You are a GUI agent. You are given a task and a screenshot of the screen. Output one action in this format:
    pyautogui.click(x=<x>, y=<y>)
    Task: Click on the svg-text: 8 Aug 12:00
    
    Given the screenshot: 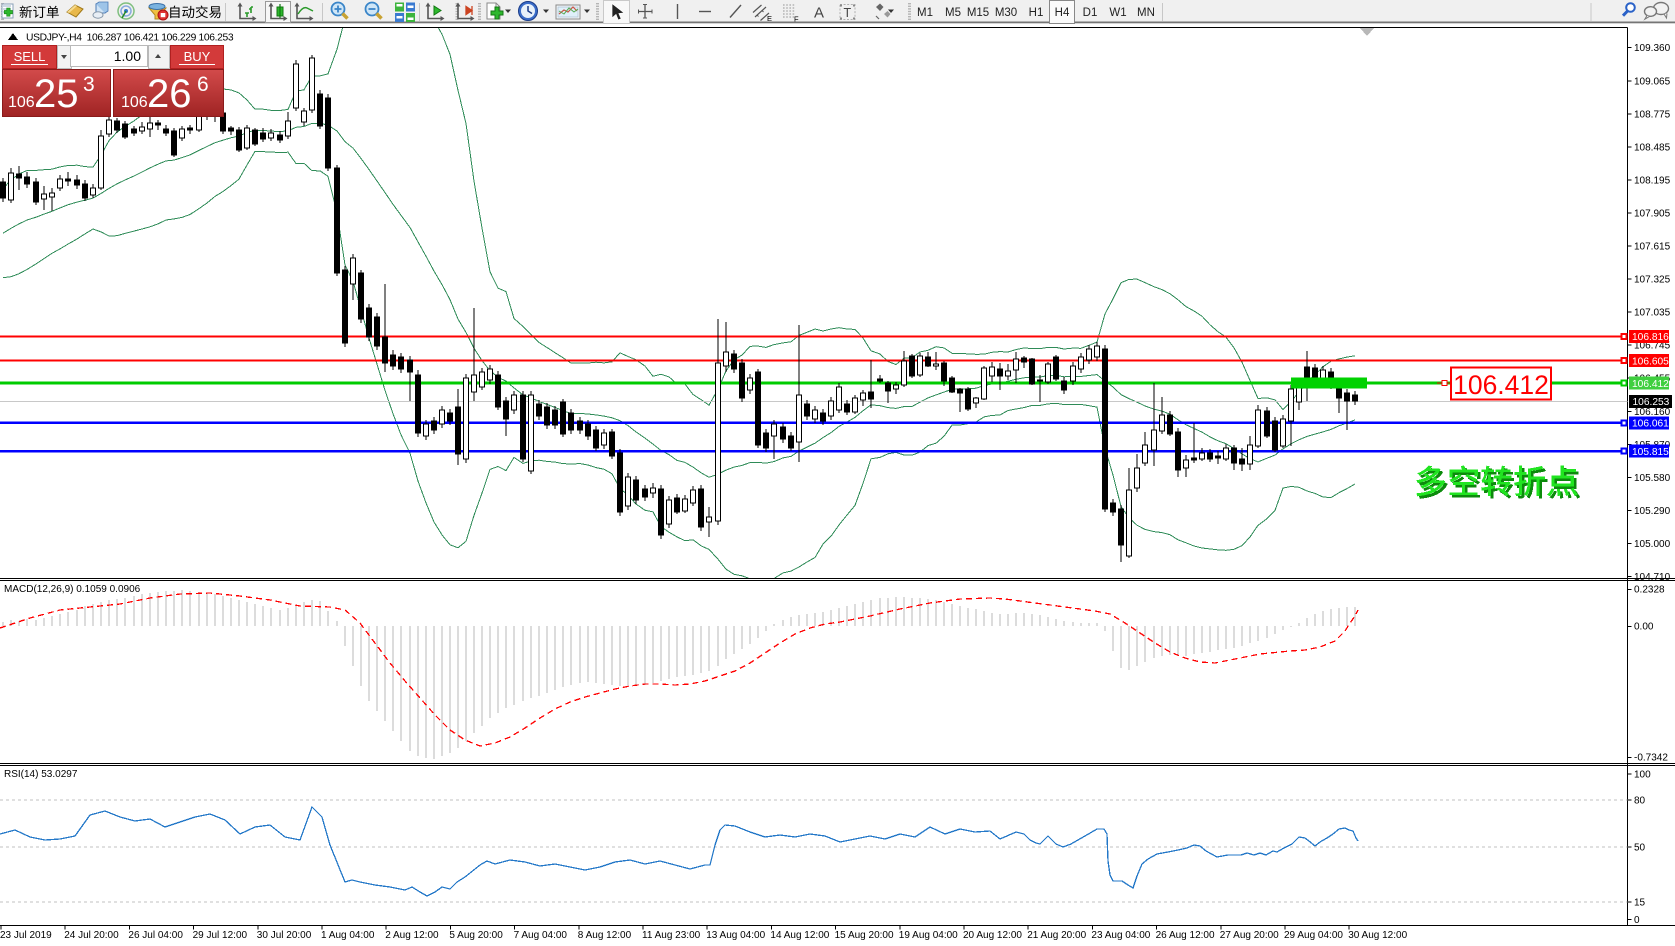 What is the action you would take?
    pyautogui.click(x=605, y=935)
    